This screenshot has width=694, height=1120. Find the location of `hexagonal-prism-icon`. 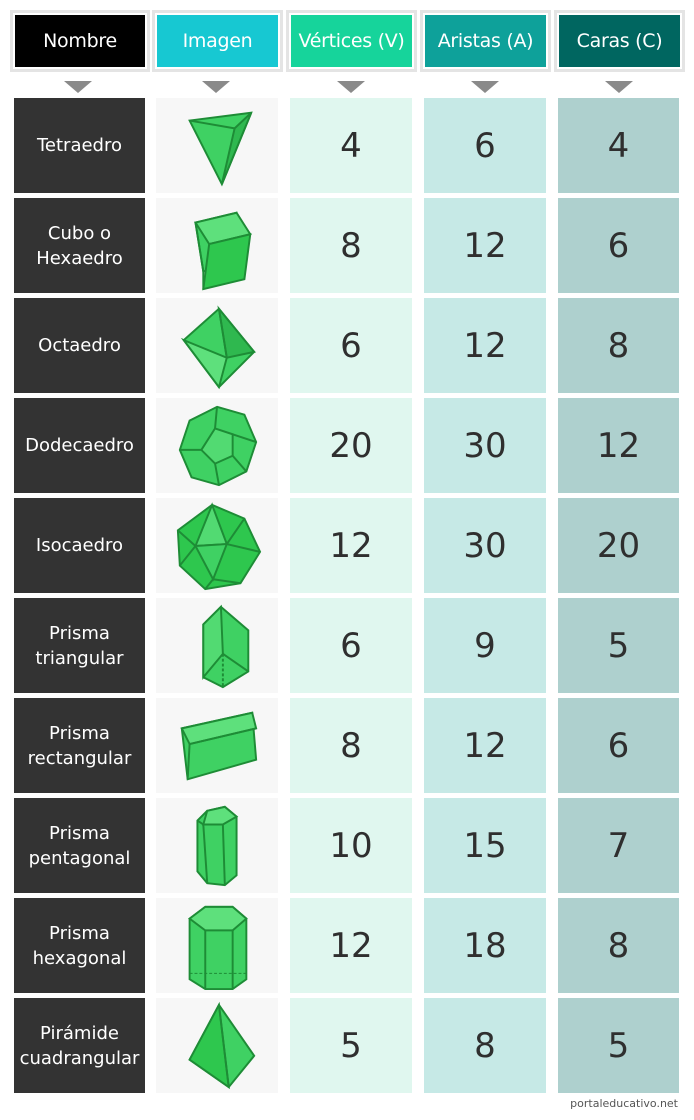

hexagonal-prism-icon is located at coordinates (217, 947).